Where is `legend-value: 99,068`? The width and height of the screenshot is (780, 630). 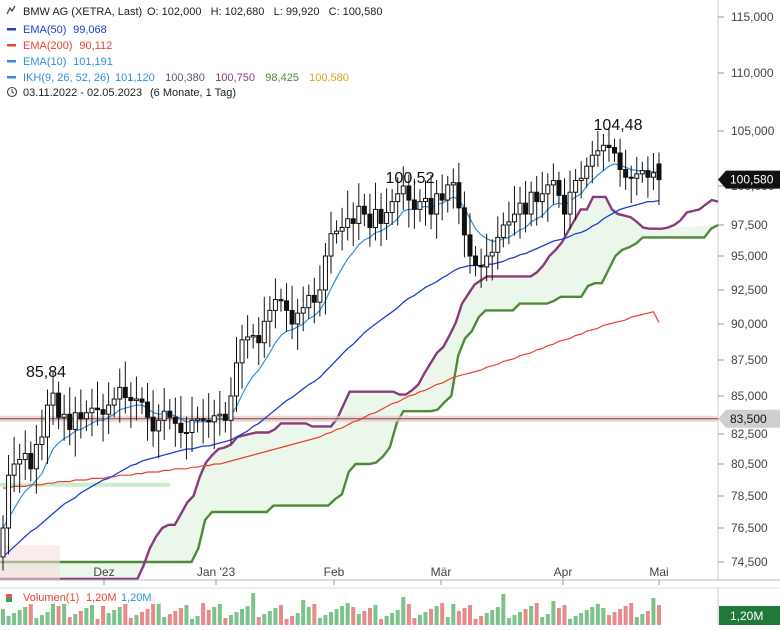
legend-value: 99,068 is located at coordinates (90, 30).